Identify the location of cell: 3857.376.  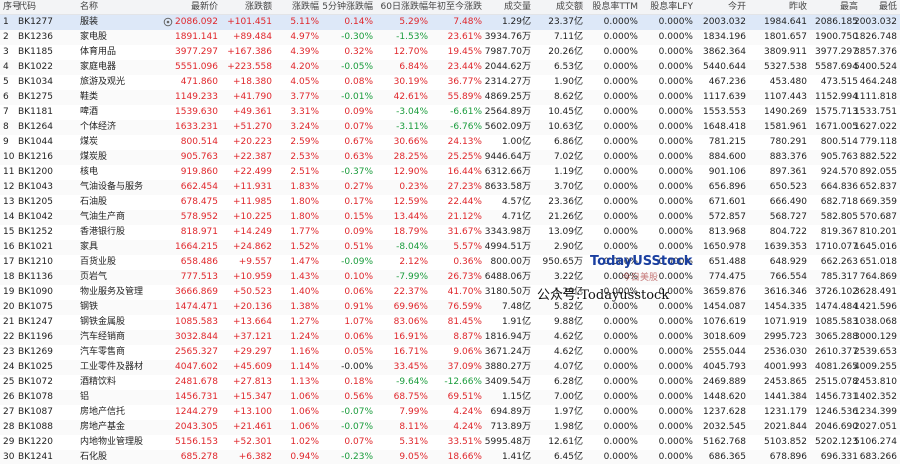
(875, 52).